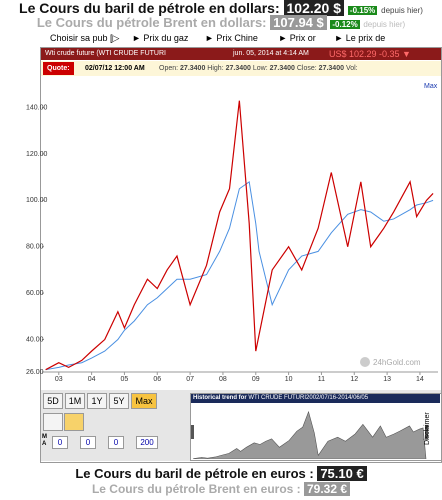 The width and height of the screenshot is (442, 500). What do you see at coordinates (231, 38) in the screenshot?
I see `ad-link: ► Prix Chine` at bounding box center [231, 38].